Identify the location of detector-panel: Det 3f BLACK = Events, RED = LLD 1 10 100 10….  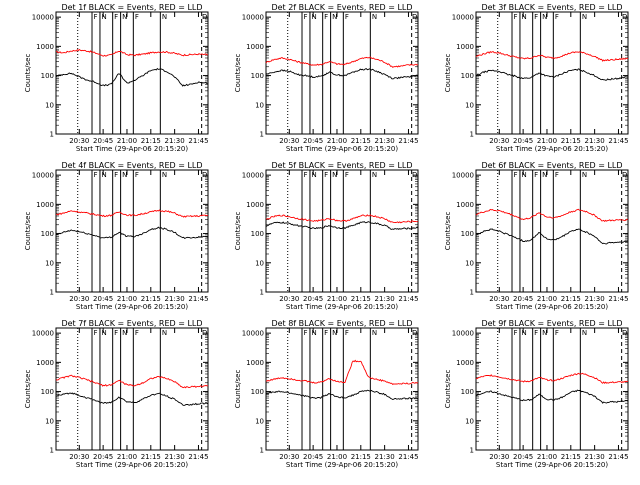
(536, 78).